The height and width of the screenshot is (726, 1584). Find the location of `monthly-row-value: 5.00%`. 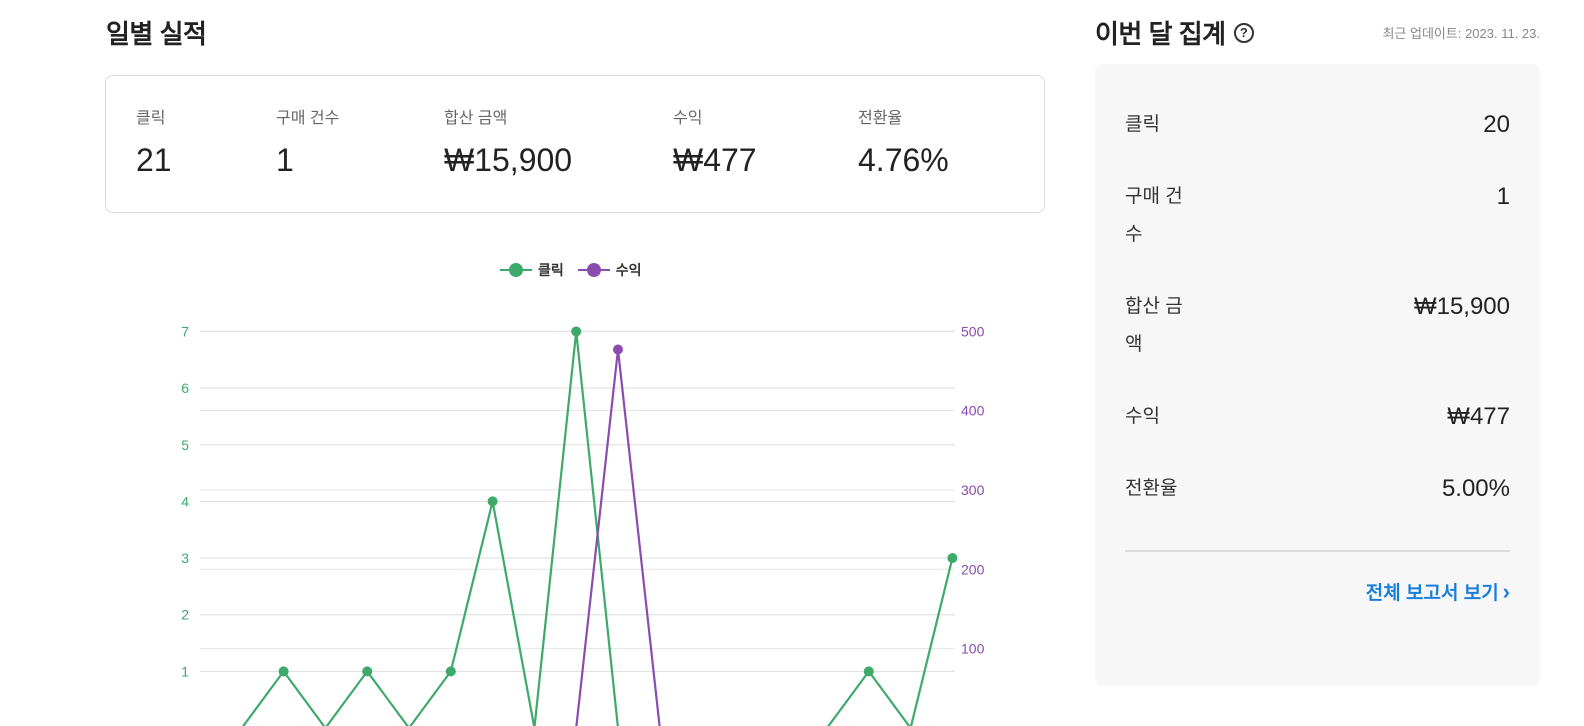

monthly-row-value: 5.00% is located at coordinates (1475, 488).